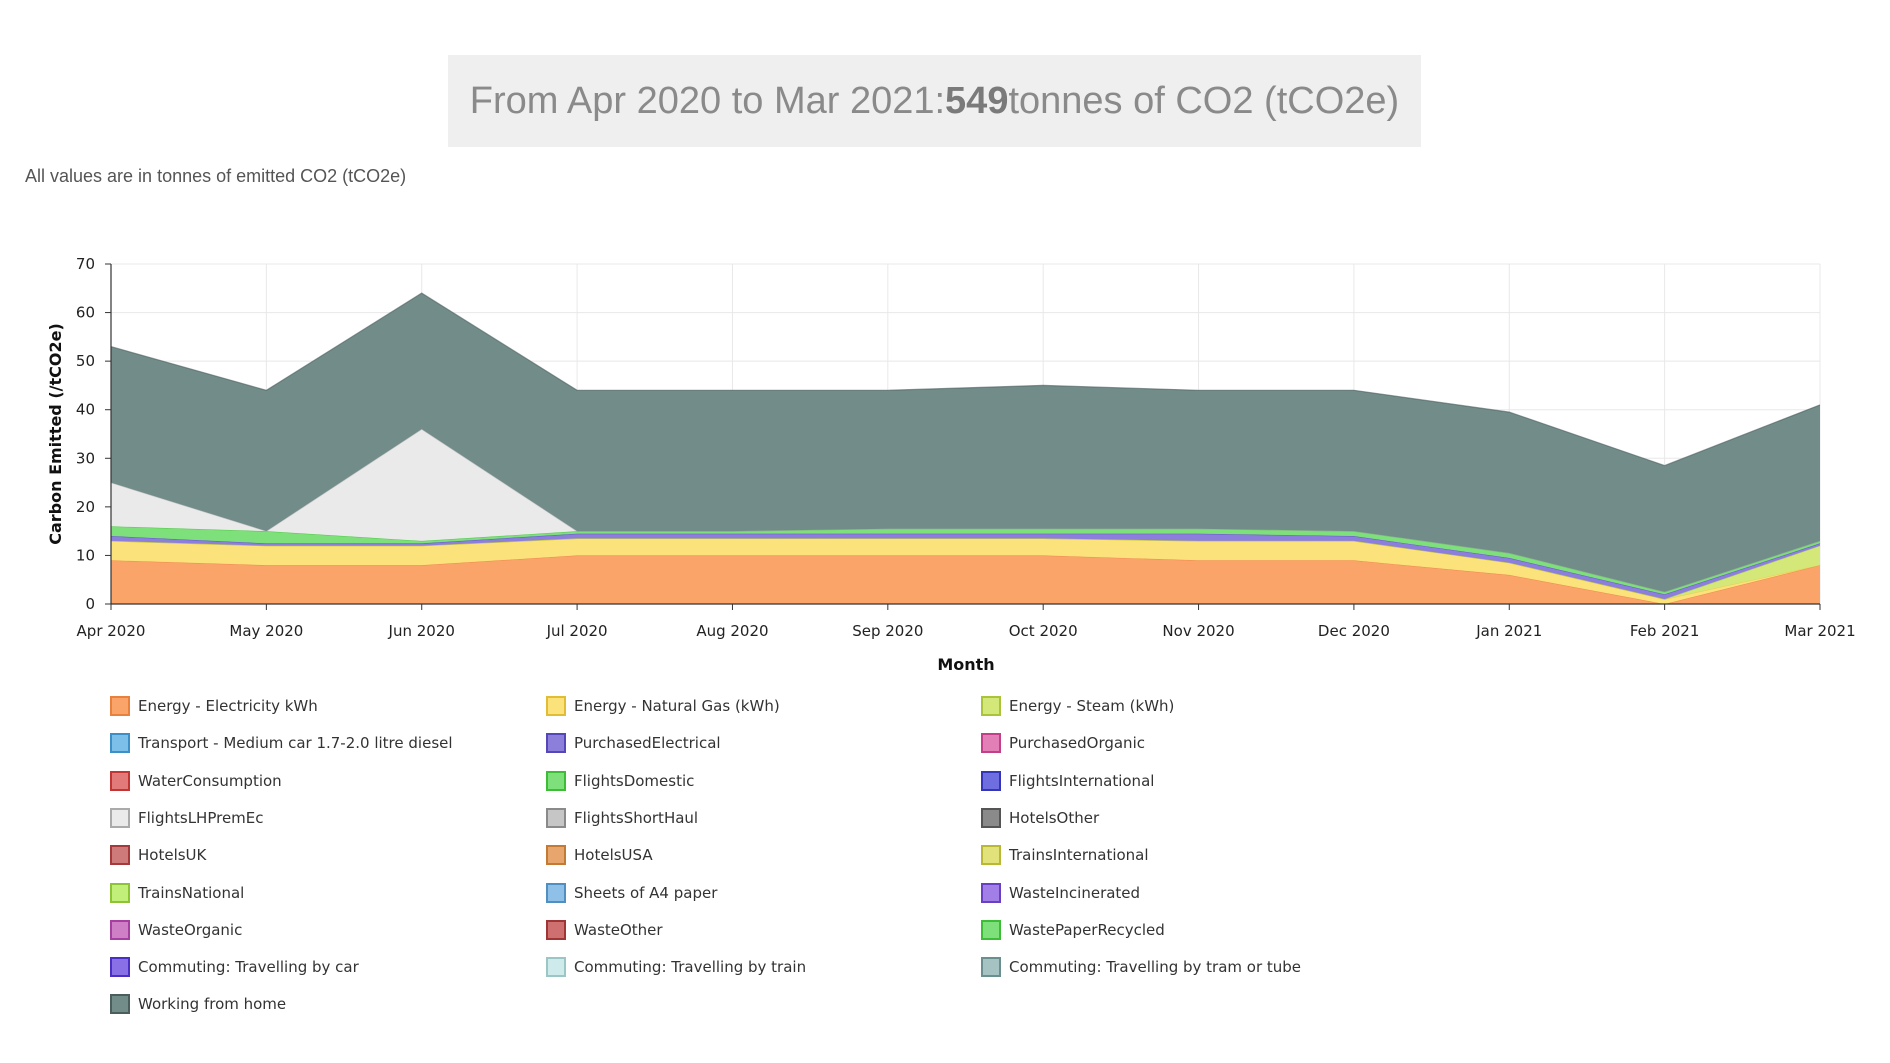 Image resolution: width=1890 pixels, height=1063 pixels. Describe the element at coordinates (421, 631) in the screenshot. I see `x-tick-label: Jun 2020` at that location.